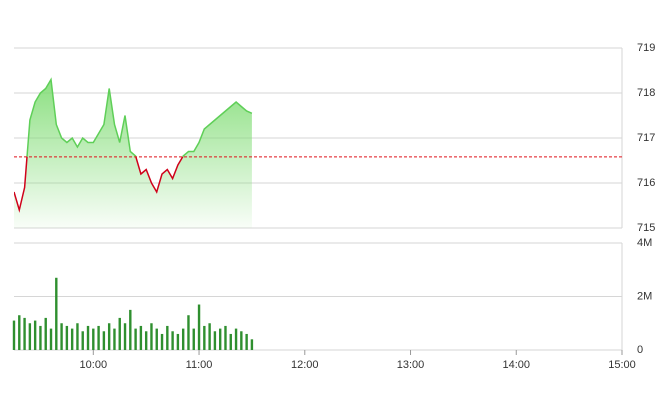 The image size is (660, 412). I want to click on y-tick-label: 4M, so click(644, 243).